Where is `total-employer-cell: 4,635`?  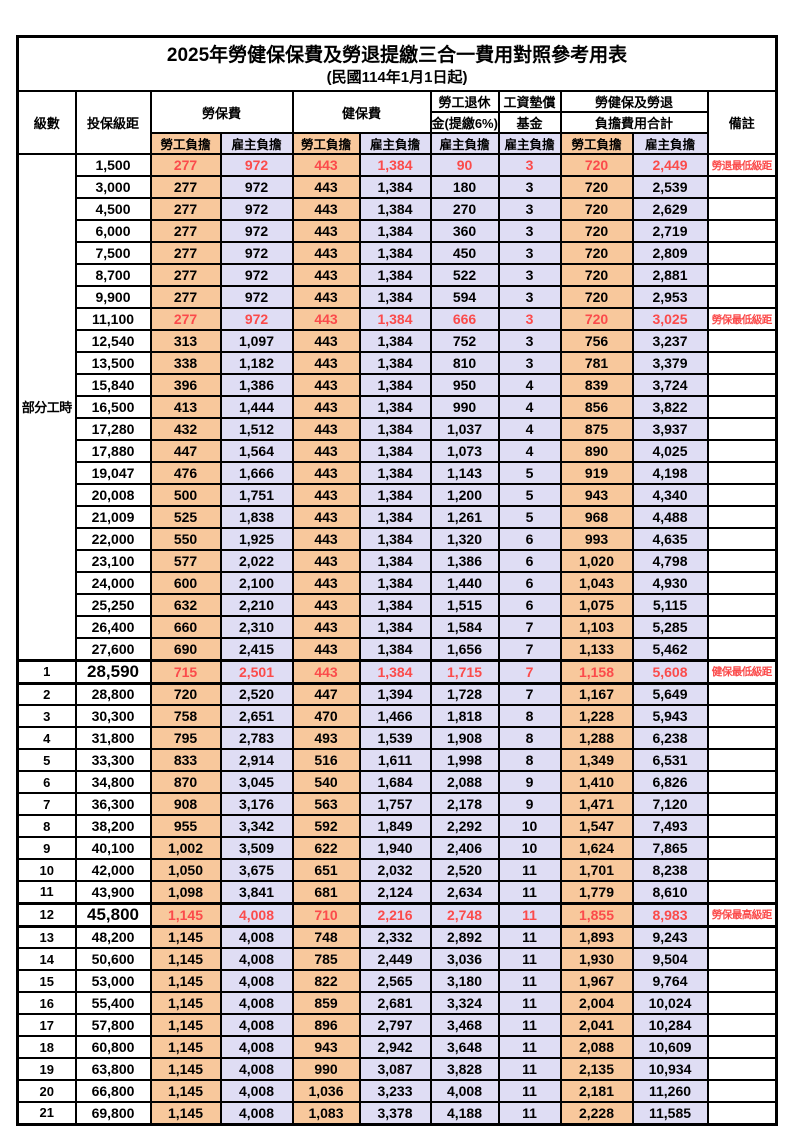
total-employer-cell: 4,635 is located at coordinates (670, 539).